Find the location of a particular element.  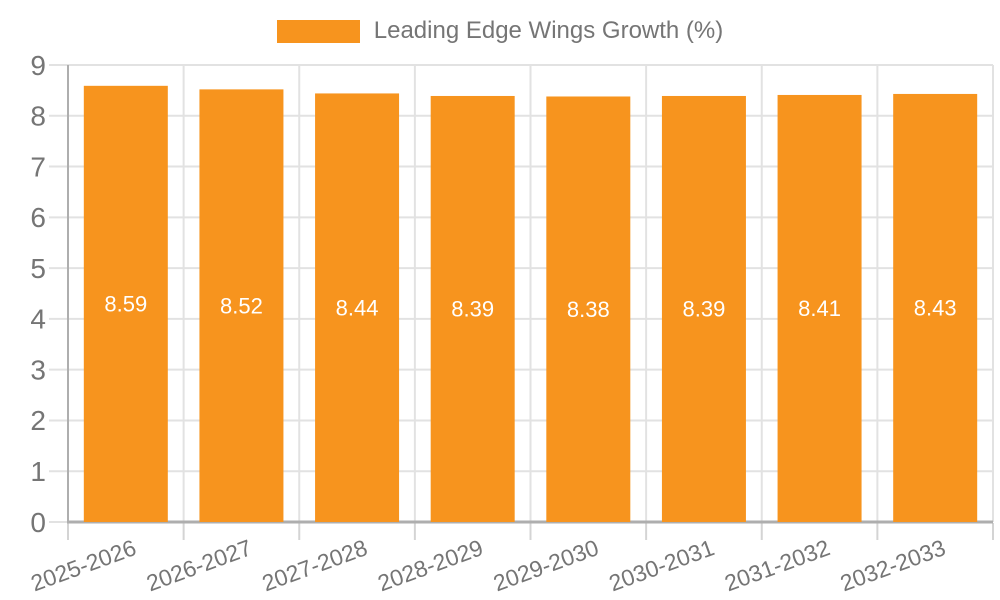

bar-value-label: 8.41 is located at coordinates (819, 308).